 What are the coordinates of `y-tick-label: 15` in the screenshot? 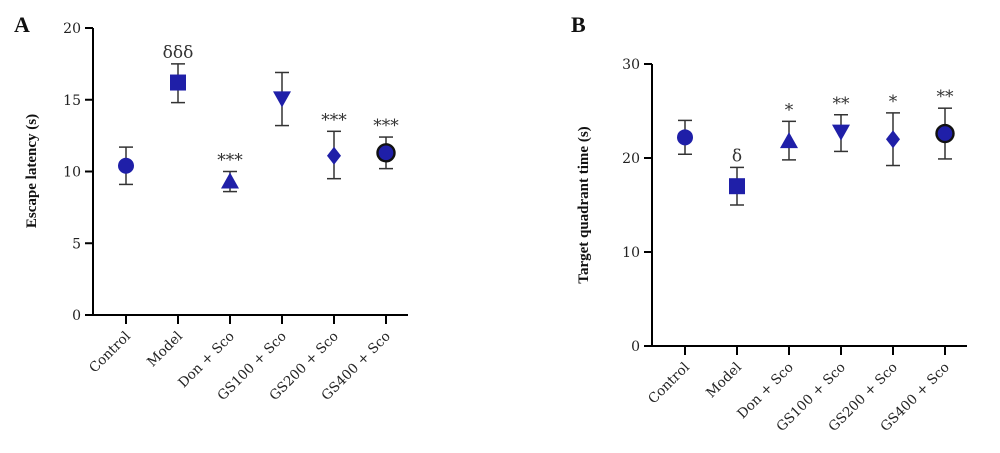 It's located at (72, 101).